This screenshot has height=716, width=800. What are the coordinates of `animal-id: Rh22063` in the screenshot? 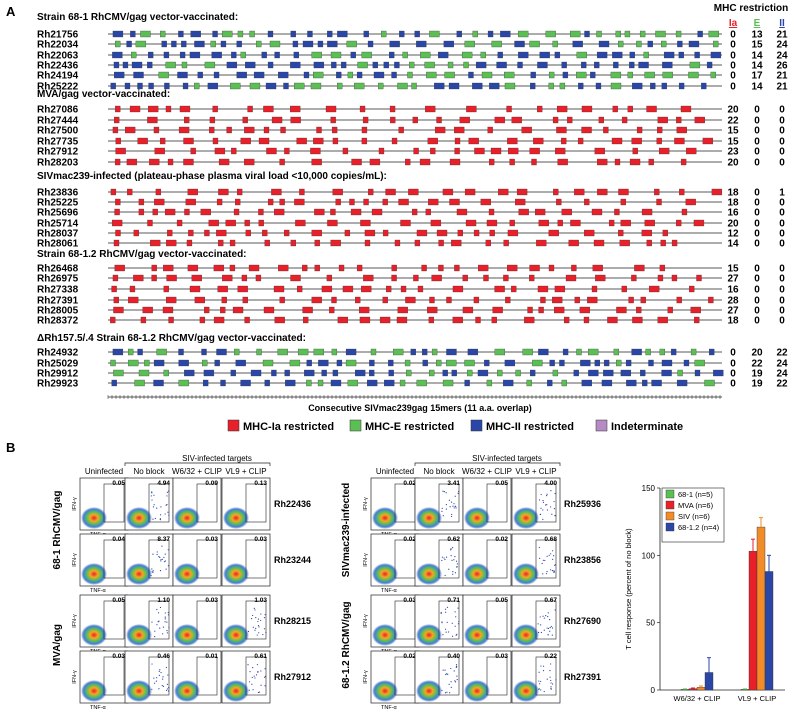 It's located at (58, 56).